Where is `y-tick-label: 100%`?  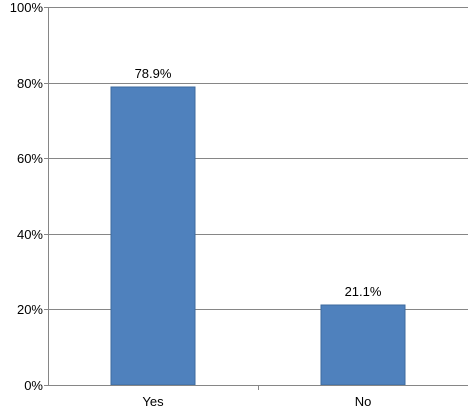 y-tick-label: 100% is located at coordinates (27, 7).